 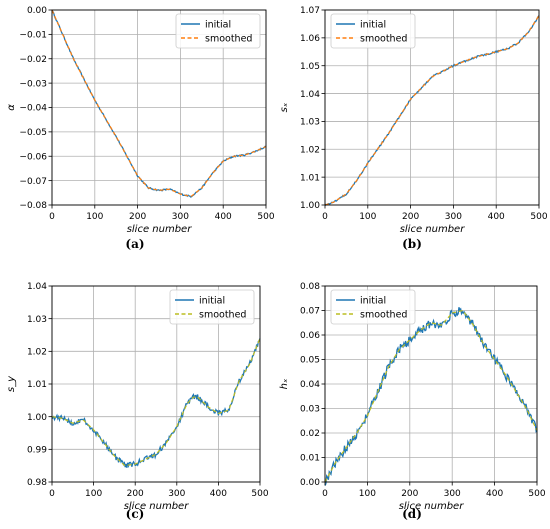 I want to click on ytick-label-0: 0.98, so click(x=37, y=483).